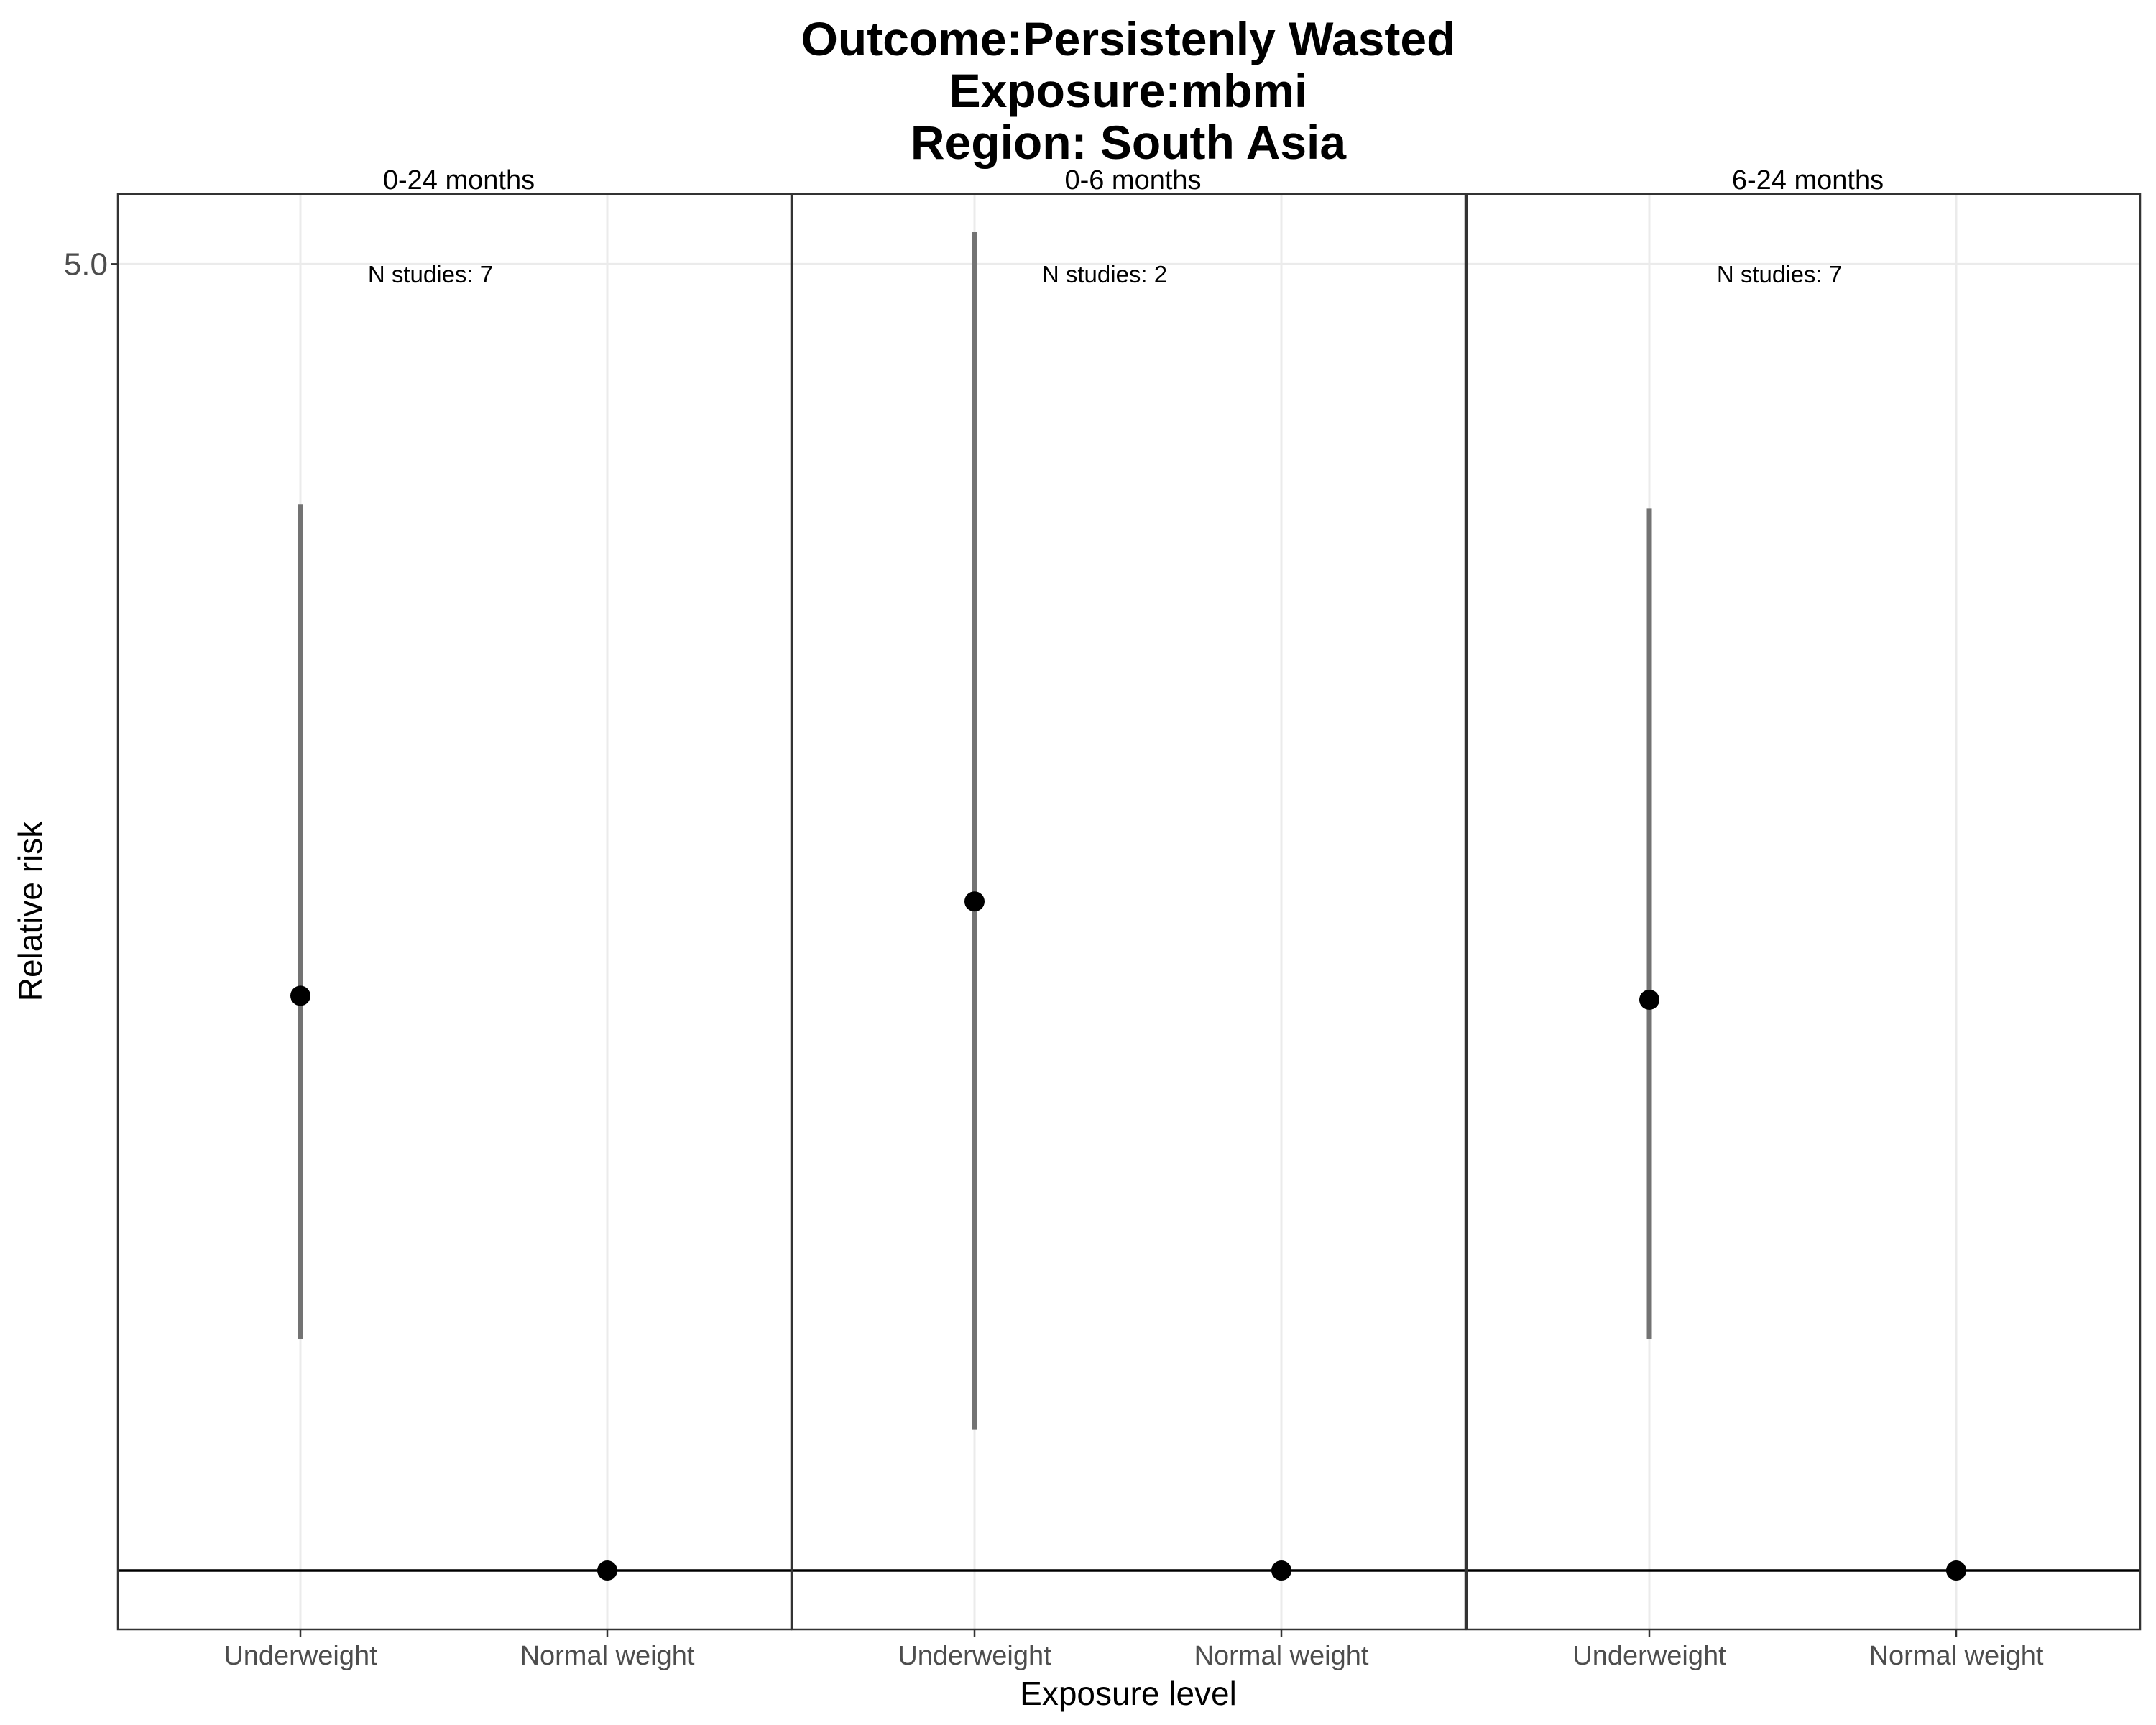  Describe the element at coordinates (86, 264) in the screenshot. I see `y-tick-label: 5.0` at that location.